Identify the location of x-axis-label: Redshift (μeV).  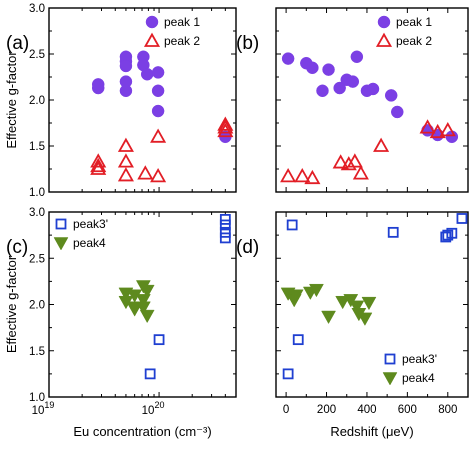
(371, 431).